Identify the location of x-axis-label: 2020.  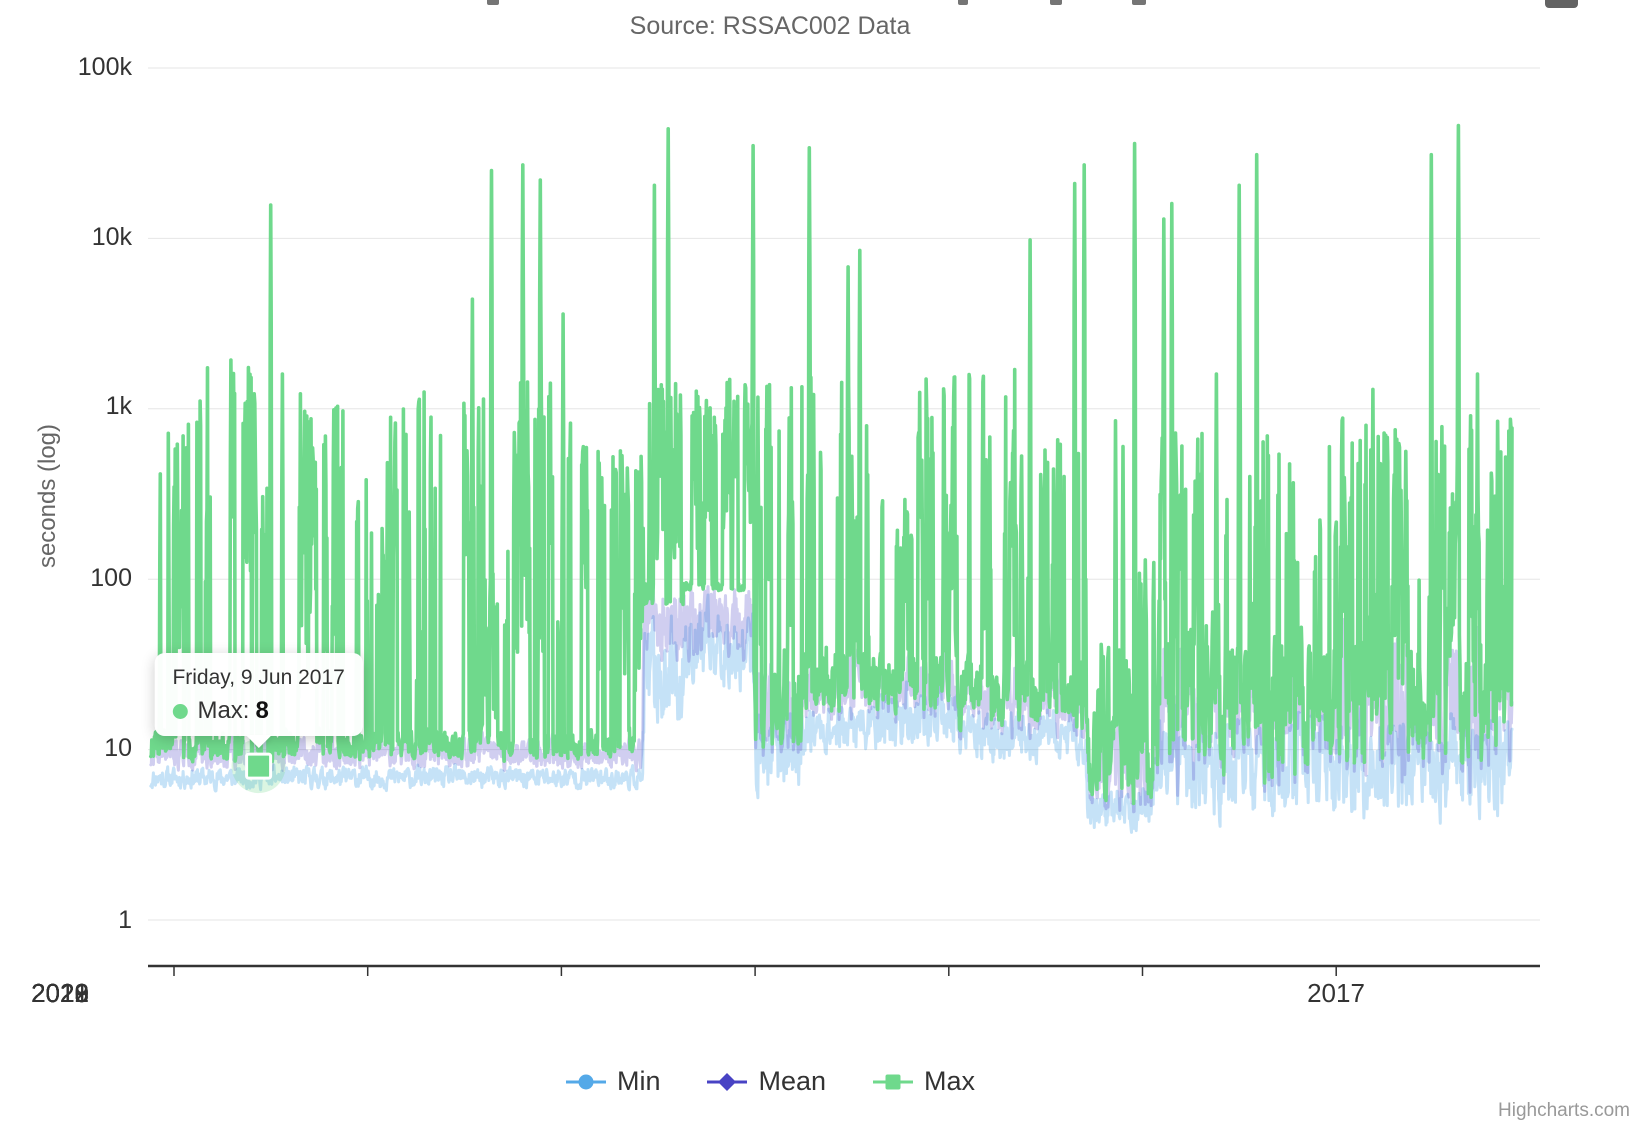
(60, 993).